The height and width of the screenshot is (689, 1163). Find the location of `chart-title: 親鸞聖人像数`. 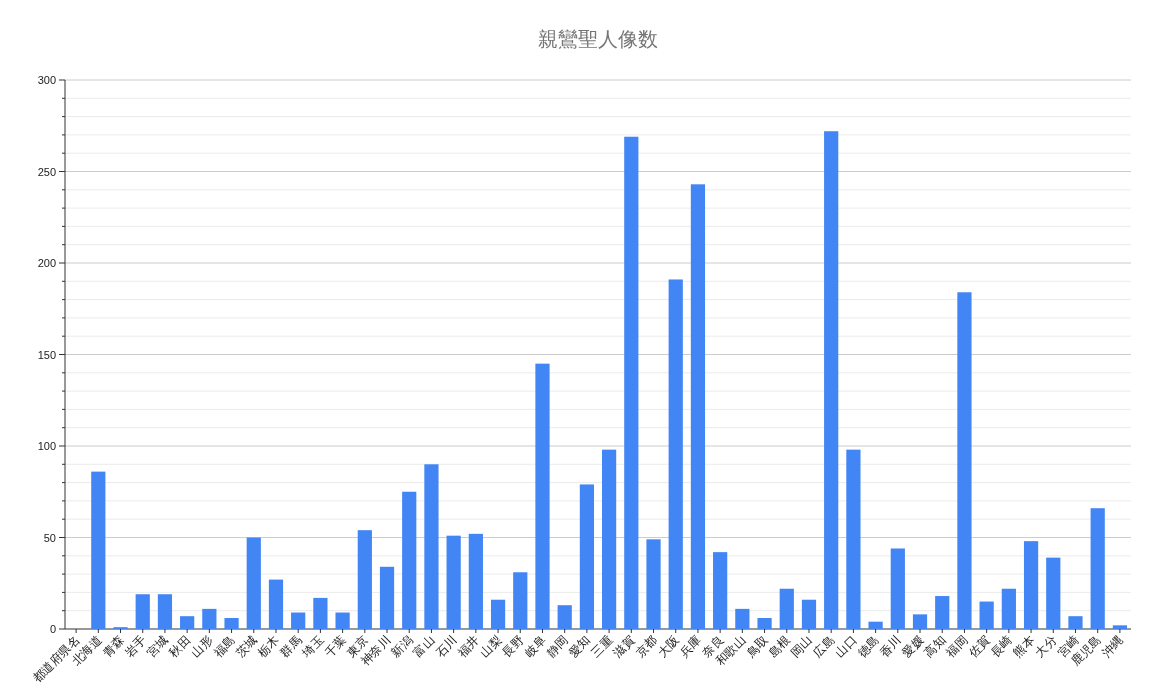

chart-title: 親鸞聖人像数 is located at coordinates (598, 39).